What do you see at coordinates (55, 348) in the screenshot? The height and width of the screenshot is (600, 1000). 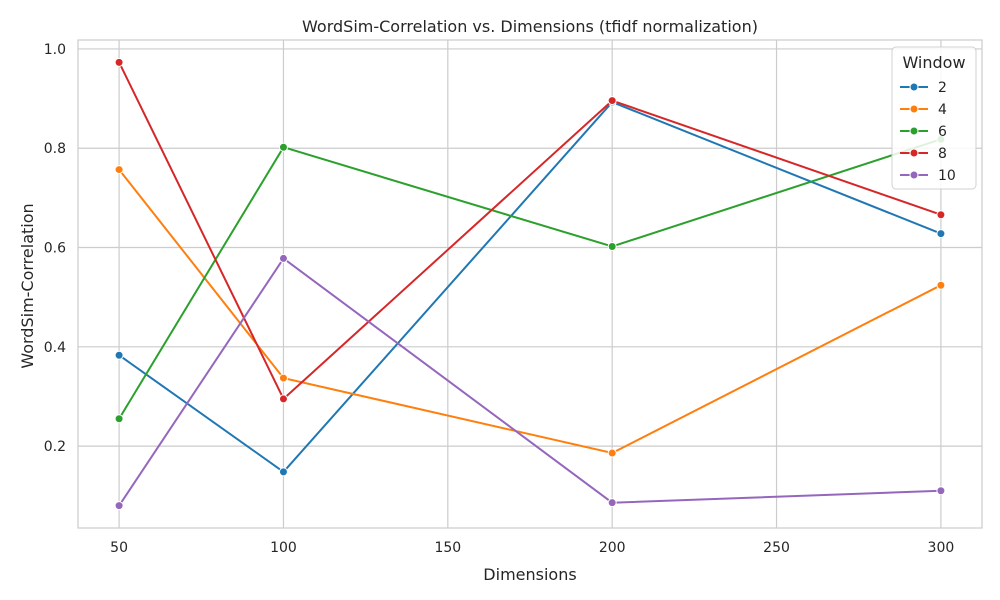 I see `y-tick-label: 0.4` at bounding box center [55, 348].